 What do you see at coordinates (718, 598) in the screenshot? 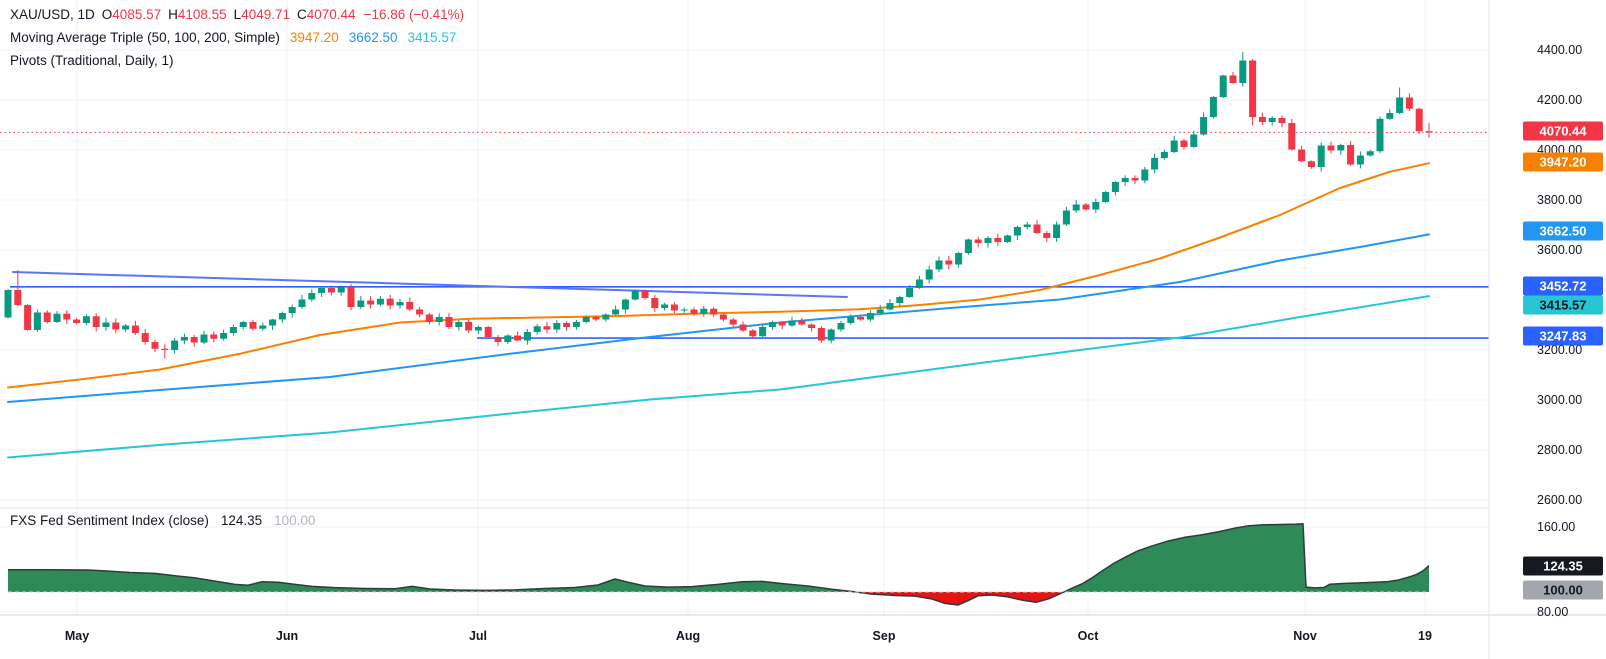
I see `sentiment-area-negative` at bounding box center [718, 598].